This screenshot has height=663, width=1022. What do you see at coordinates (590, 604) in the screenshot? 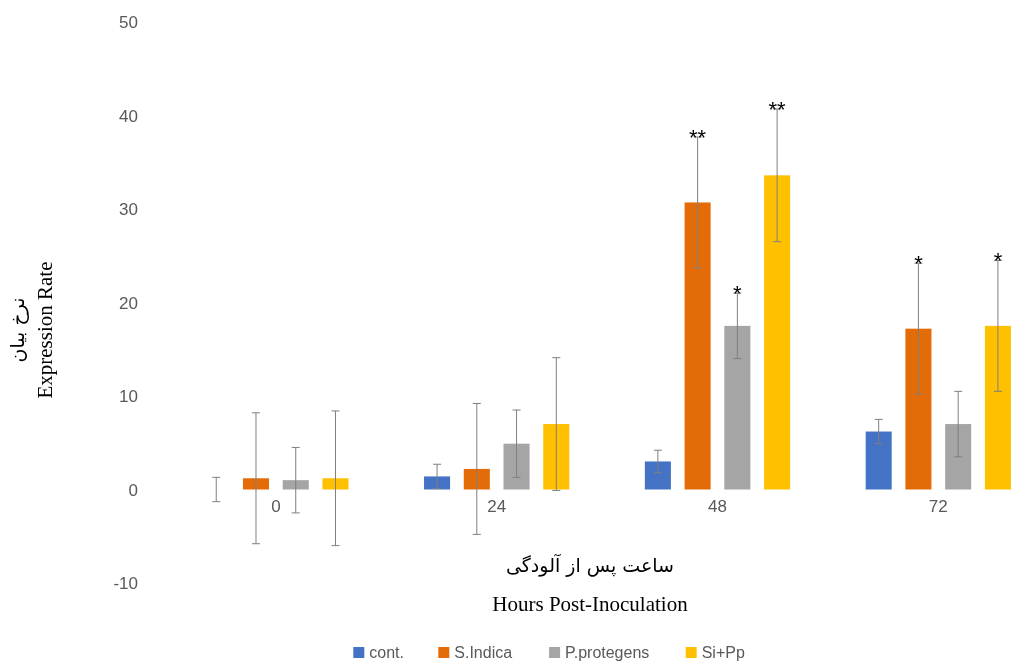
I see `x-axis-title: Hours Post-Inoculation` at bounding box center [590, 604].